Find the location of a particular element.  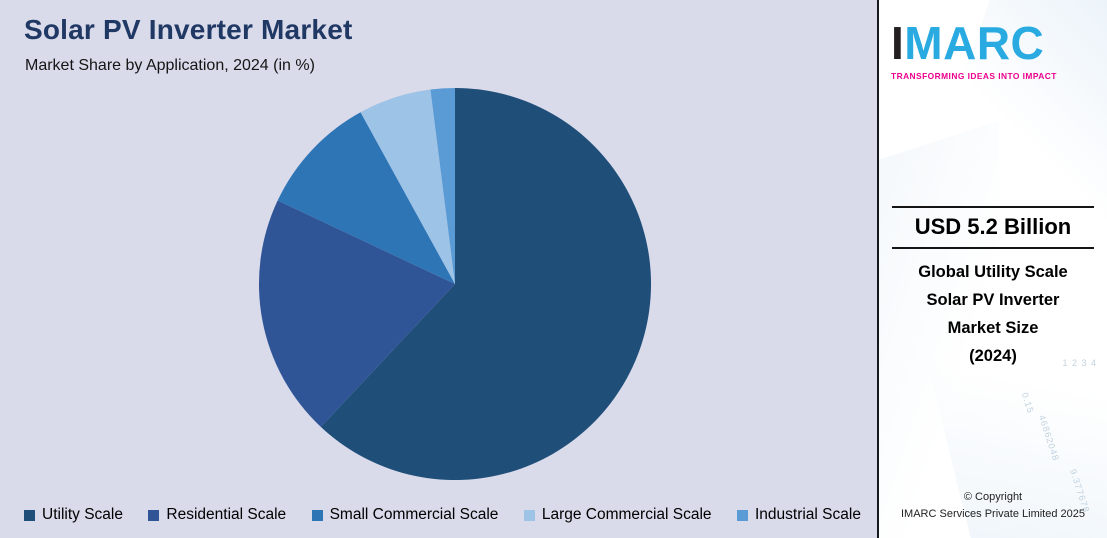

market-value: USD 5.2 Billion is located at coordinates (993, 226).